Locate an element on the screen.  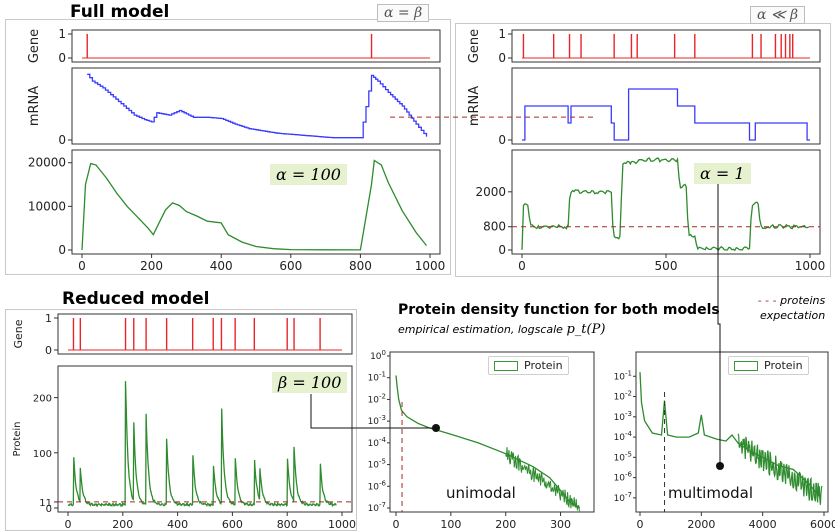
unimodal-tail is located at coordinates (542, 479).